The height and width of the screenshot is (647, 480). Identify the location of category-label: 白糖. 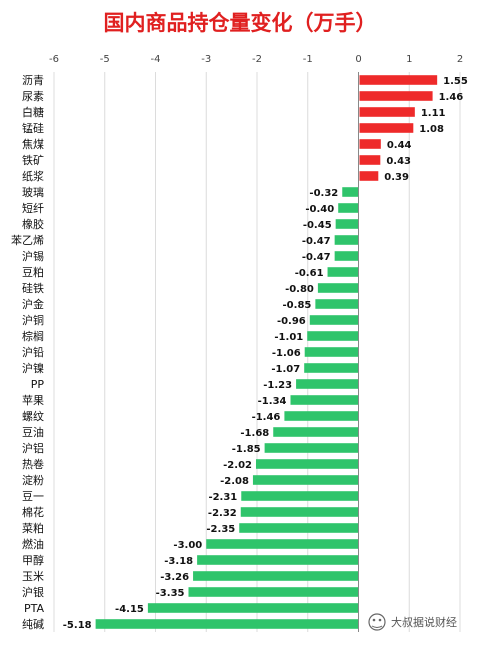
(33, 112).